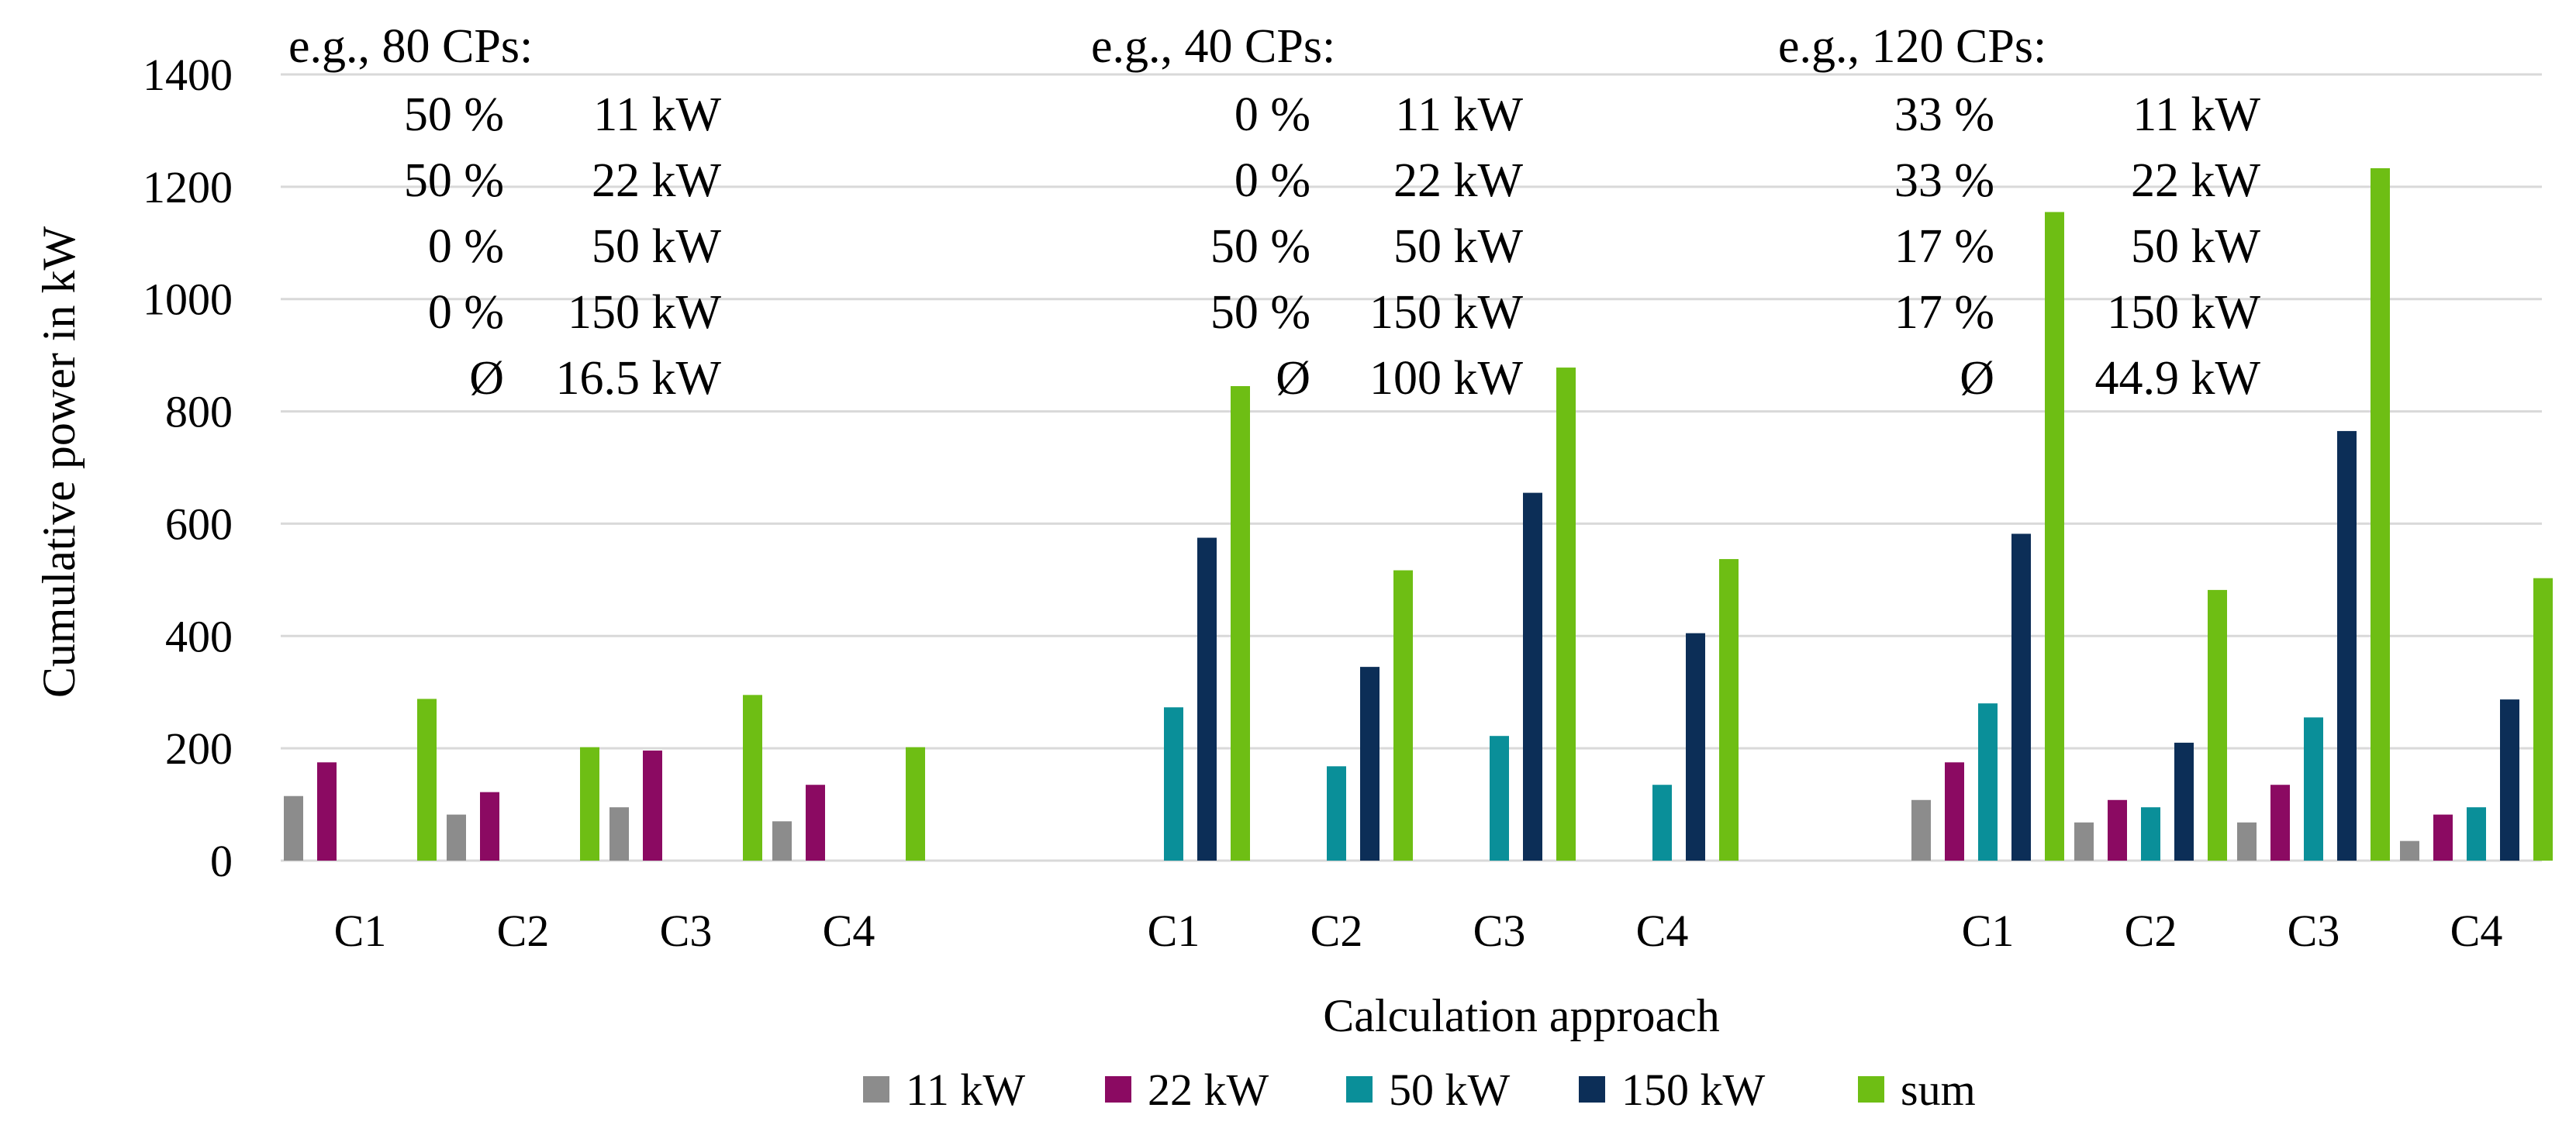 The width and height of the screenshot is (2576, 1132). What do you see at coordinates (188, 468) in the screenshot?
I see `y-axis-ticks: 0 200 400 600 800 1000 1200 1400` at bounding box center [188, 468].